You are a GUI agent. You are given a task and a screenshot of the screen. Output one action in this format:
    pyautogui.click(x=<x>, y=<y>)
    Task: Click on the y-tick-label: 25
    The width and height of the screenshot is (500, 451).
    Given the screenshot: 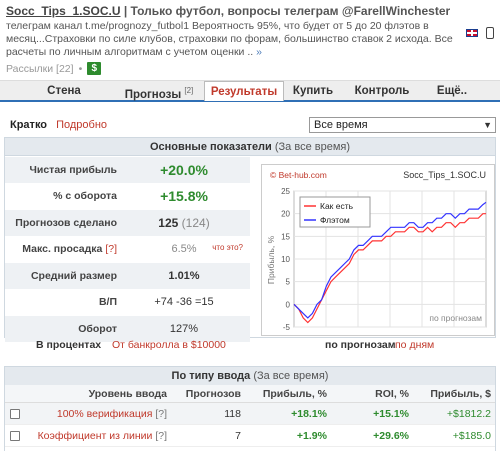 What is the action you would take?
    pyautogui.click(x=285, y=191)
    